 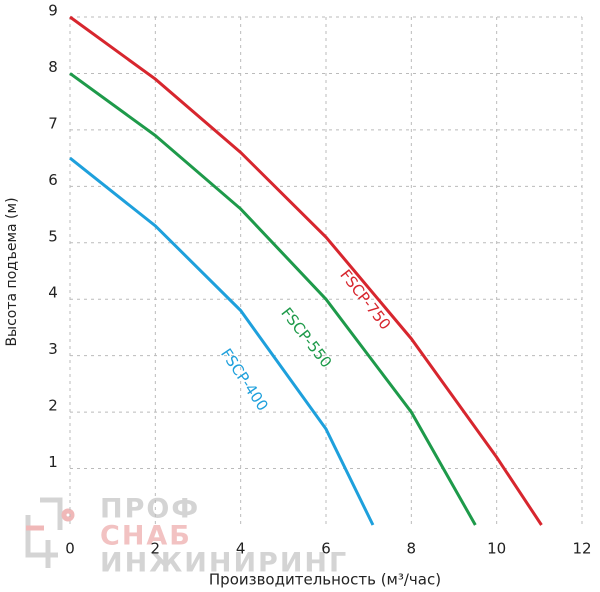 I want to click on x-tick-label: 10, so click(x=496, y=549).